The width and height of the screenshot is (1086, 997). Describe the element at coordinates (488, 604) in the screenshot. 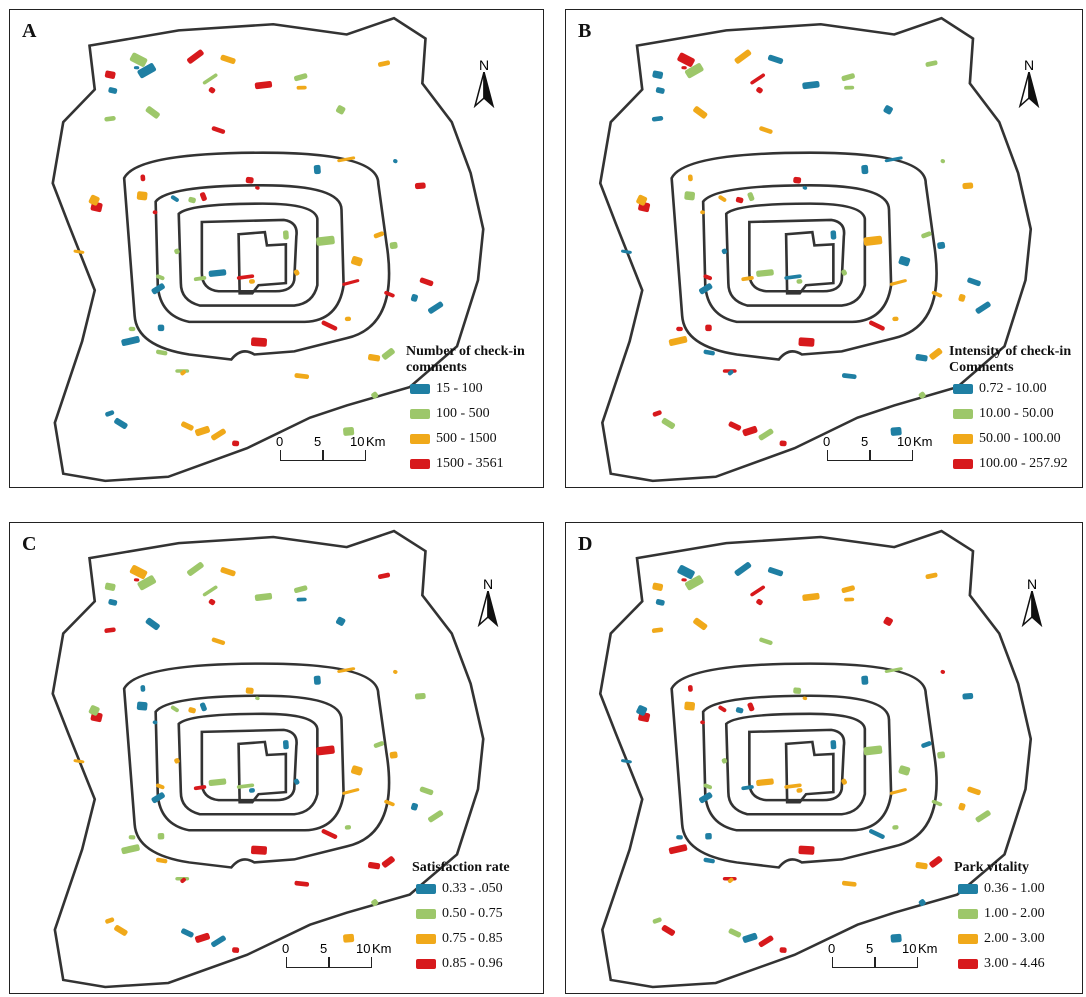

I see `north-arrow-icon: N` at that location.